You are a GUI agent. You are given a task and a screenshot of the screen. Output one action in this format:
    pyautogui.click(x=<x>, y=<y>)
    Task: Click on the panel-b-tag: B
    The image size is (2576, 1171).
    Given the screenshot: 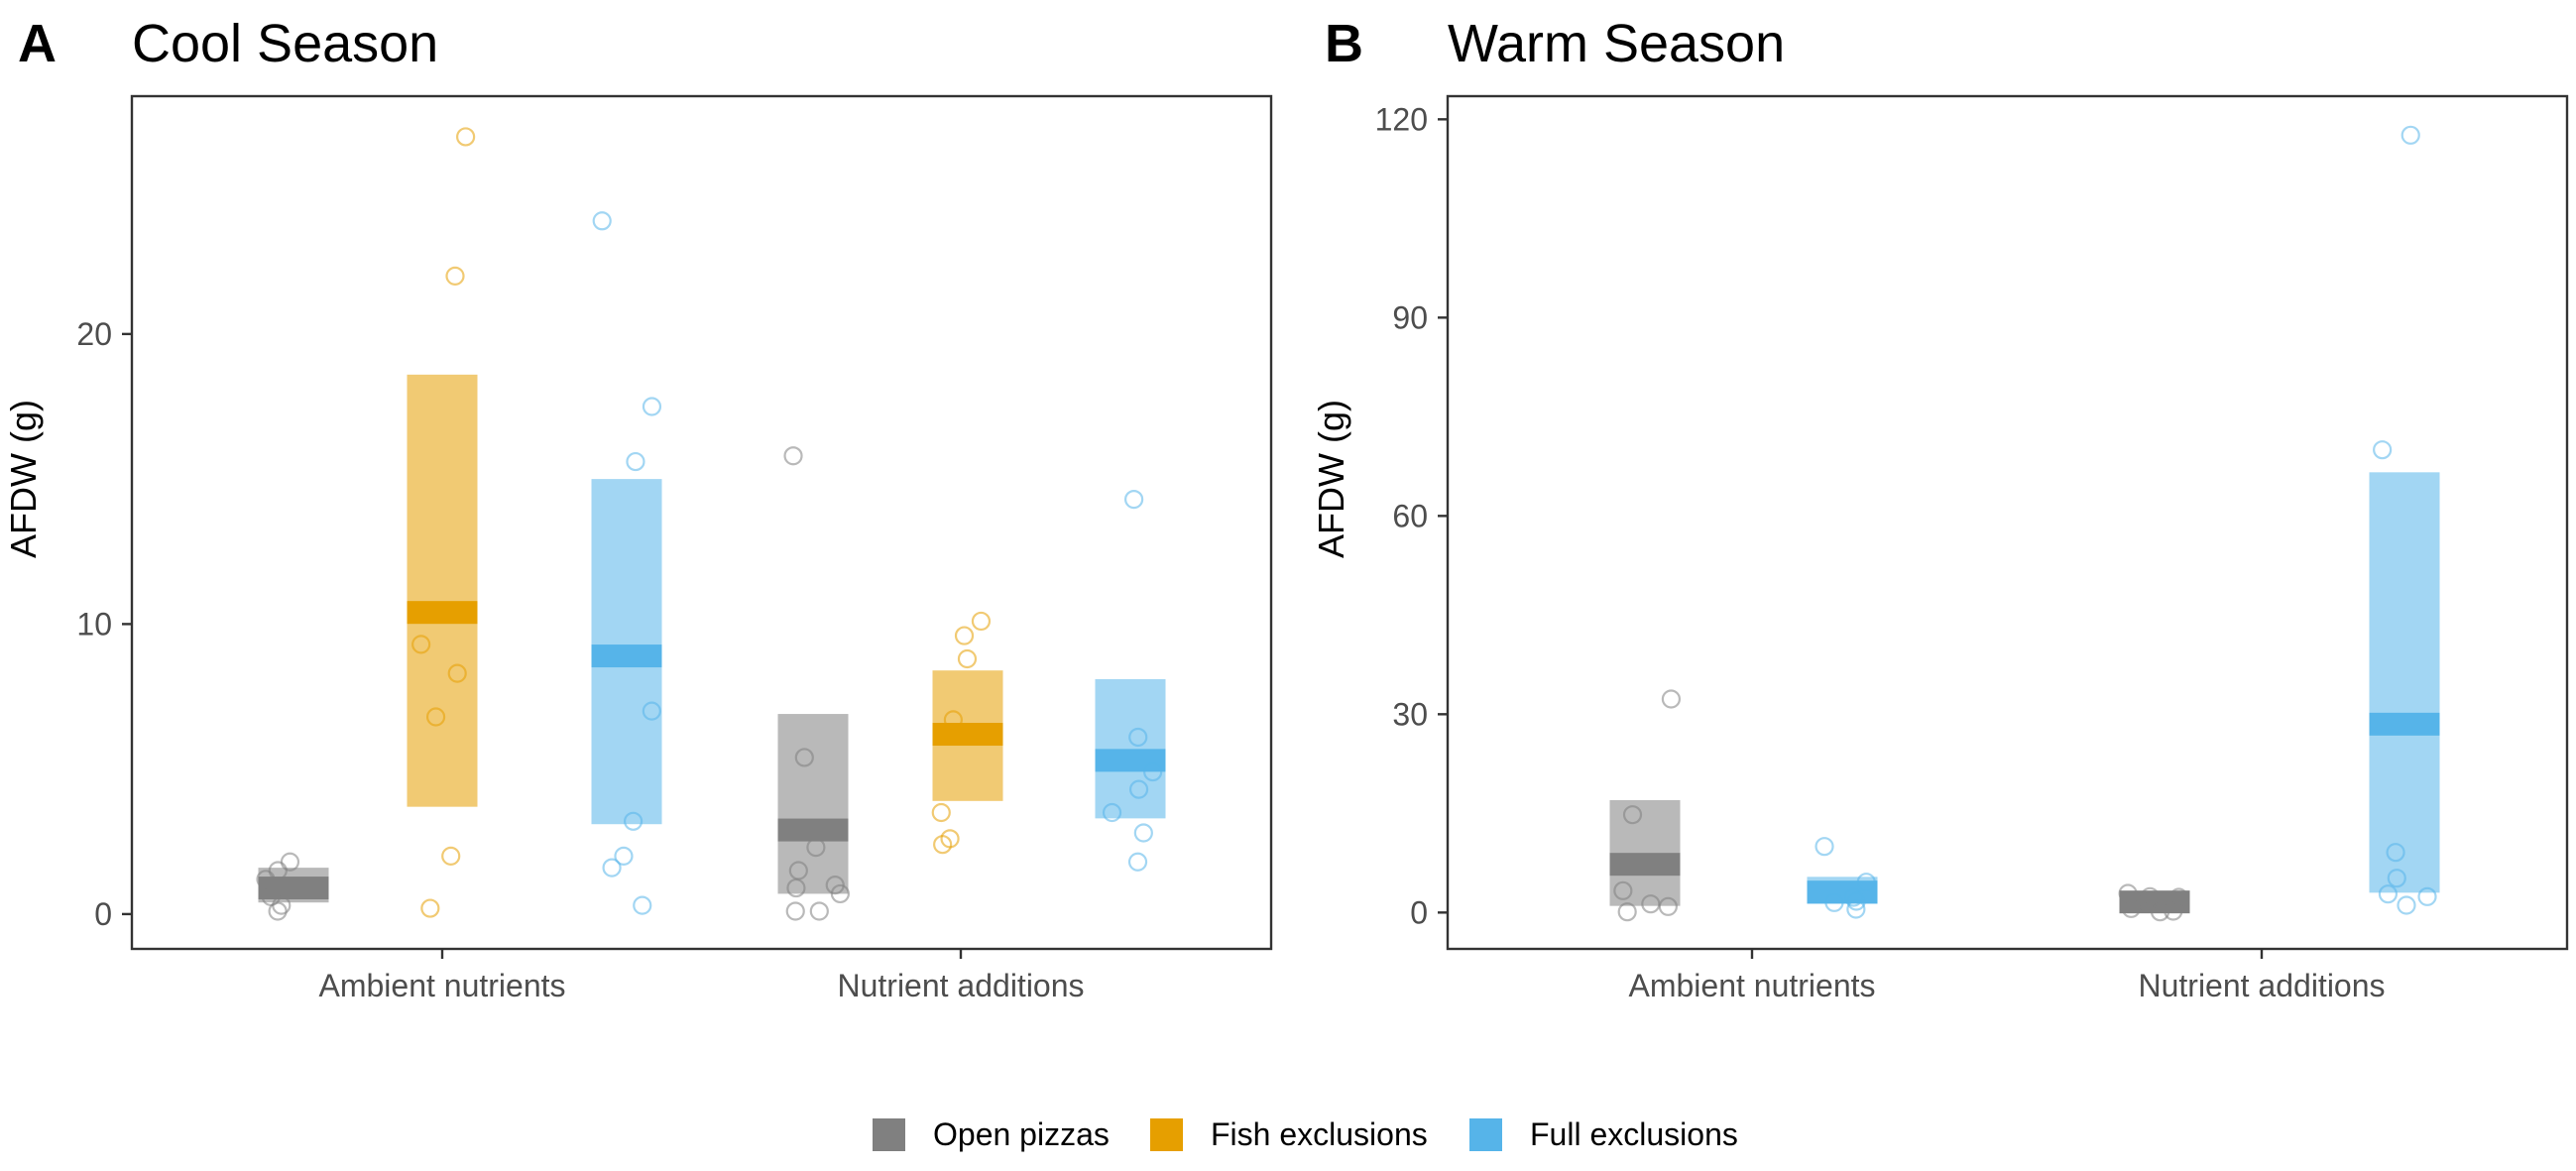 What is the action you would take?
    pyautogui.click(x=1344, y=43)
    